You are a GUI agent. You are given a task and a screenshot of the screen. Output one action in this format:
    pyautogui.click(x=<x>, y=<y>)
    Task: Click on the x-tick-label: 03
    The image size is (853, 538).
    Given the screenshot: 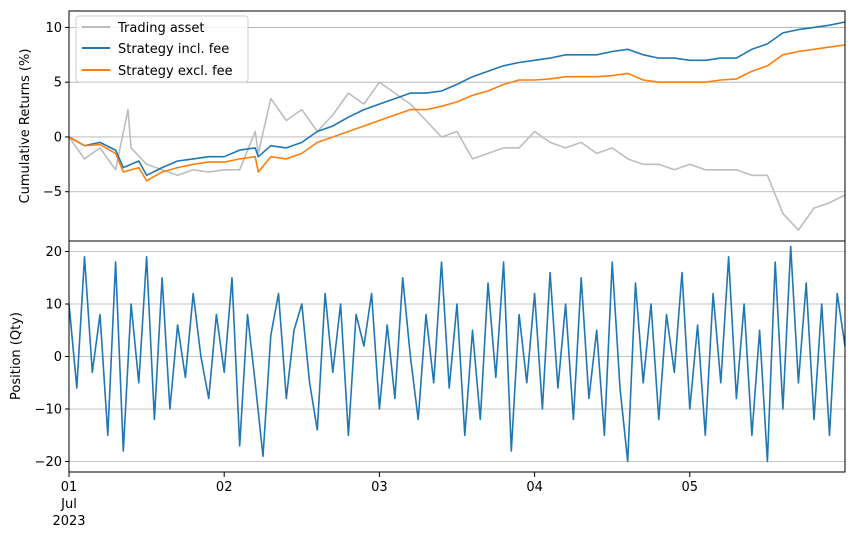 What is the action you would take?
    pyautogui.click(x=379, y=487)
    